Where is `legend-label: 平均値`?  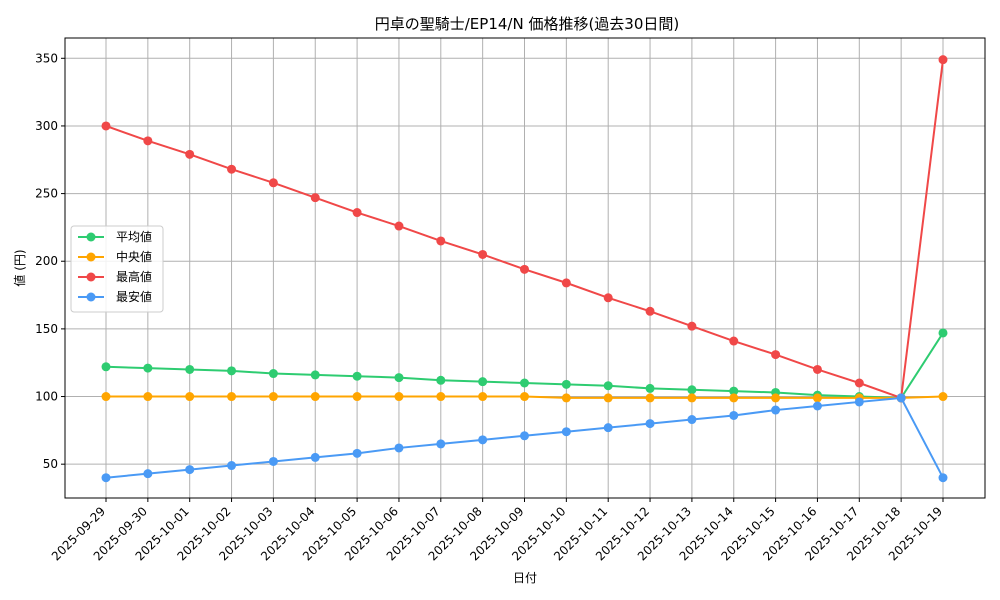 legend-label: 平均値 is located at coordinates (134, 236).